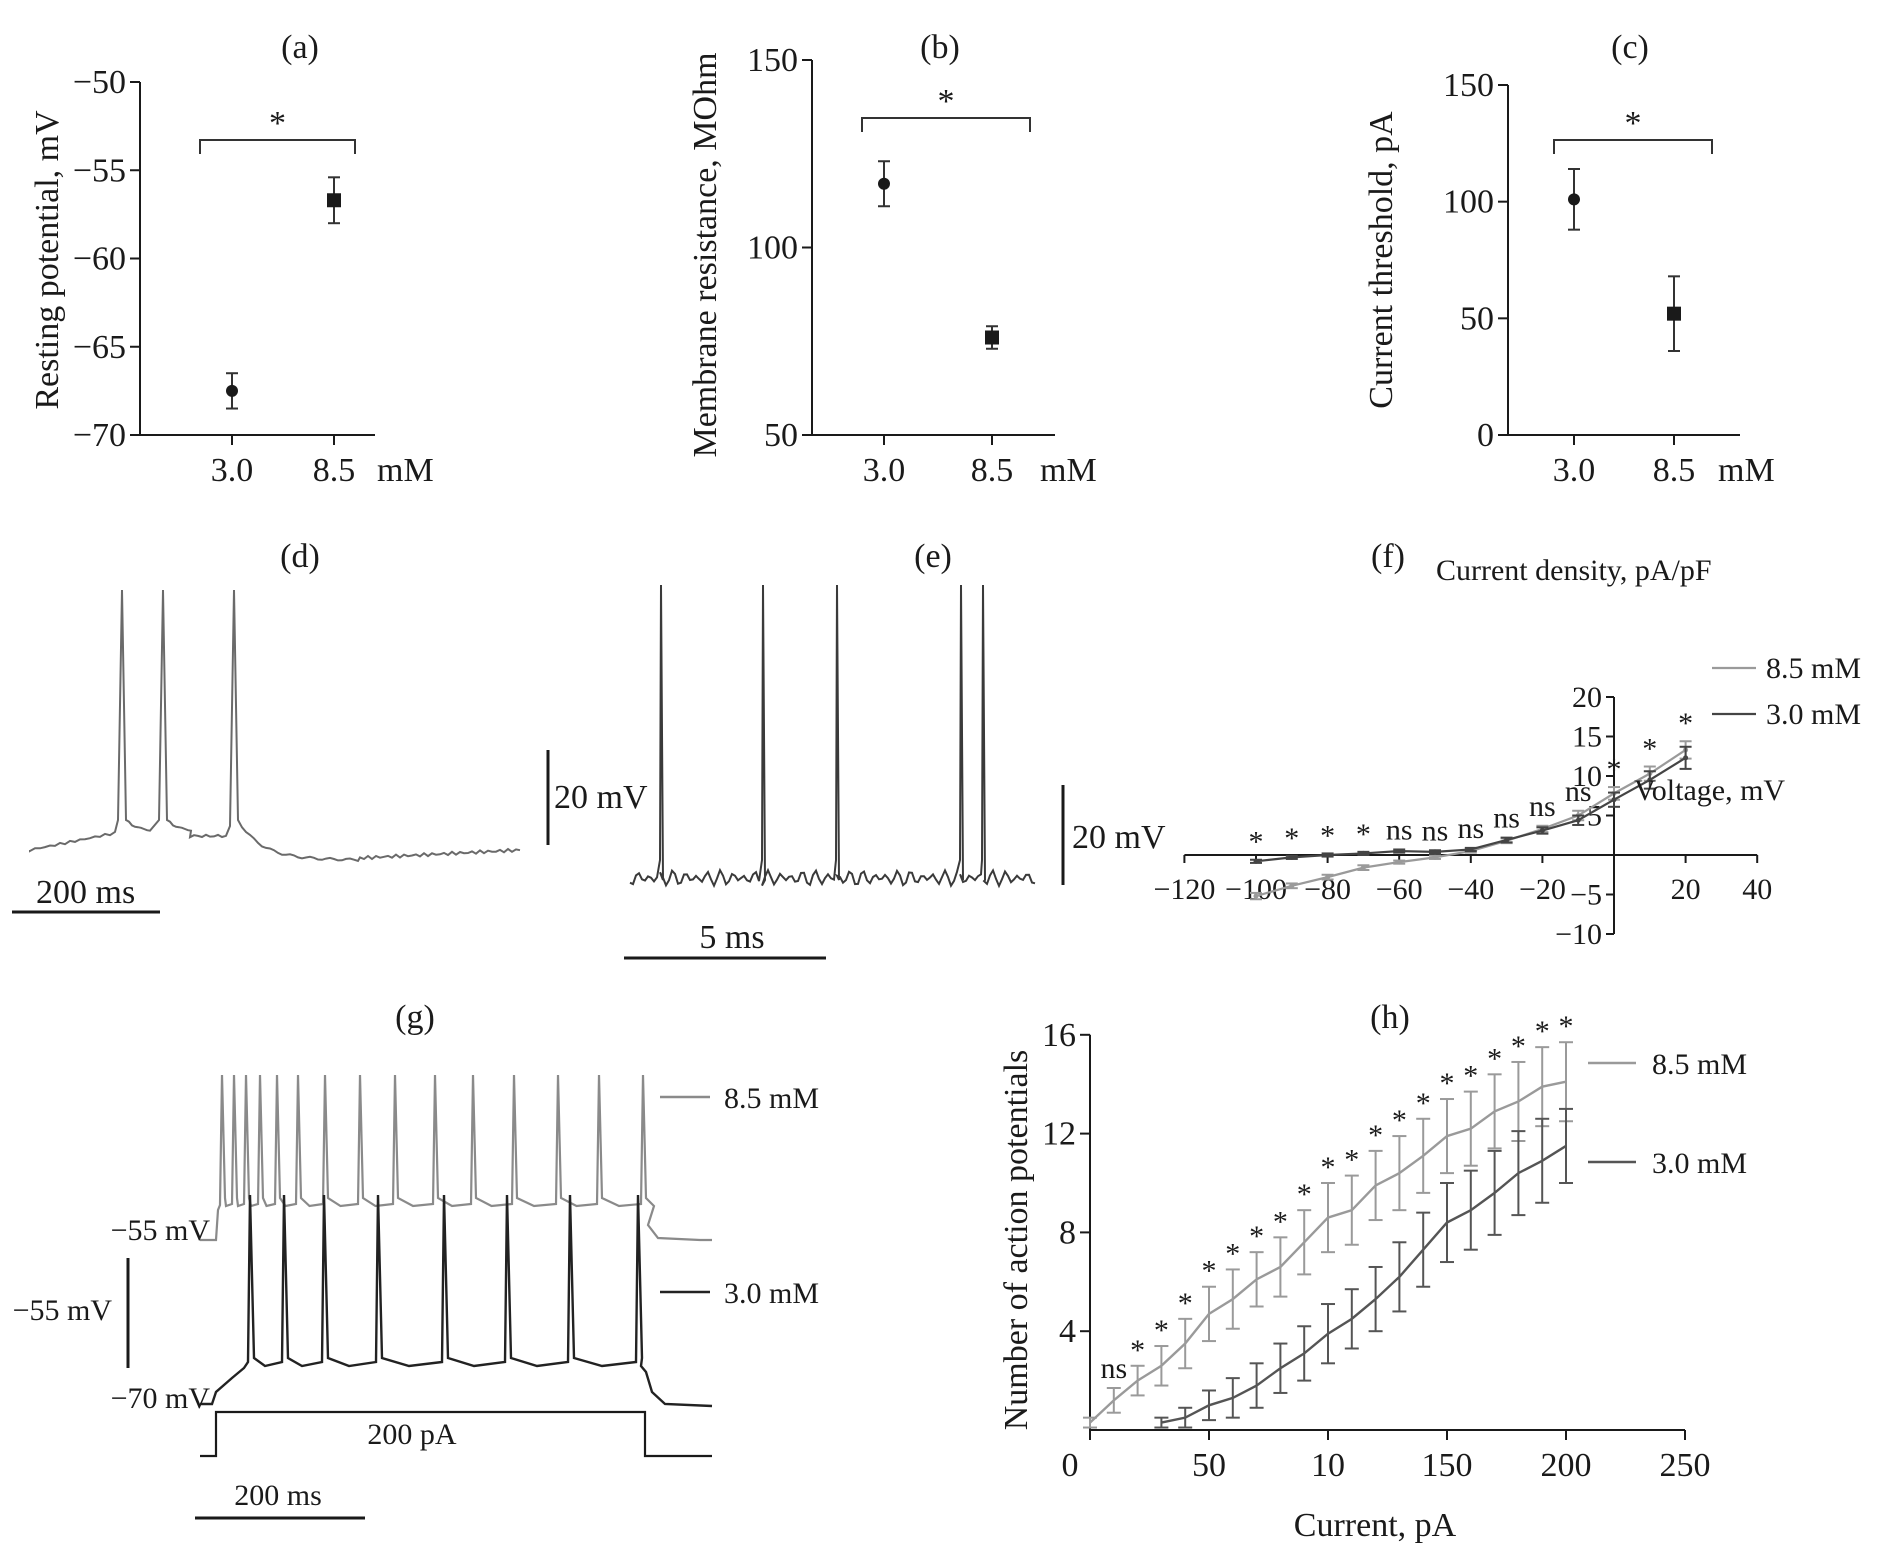 This screenshot has width=1877, height=1550. I want to click on time-scale-label: 5 ms, so click(731, 937).